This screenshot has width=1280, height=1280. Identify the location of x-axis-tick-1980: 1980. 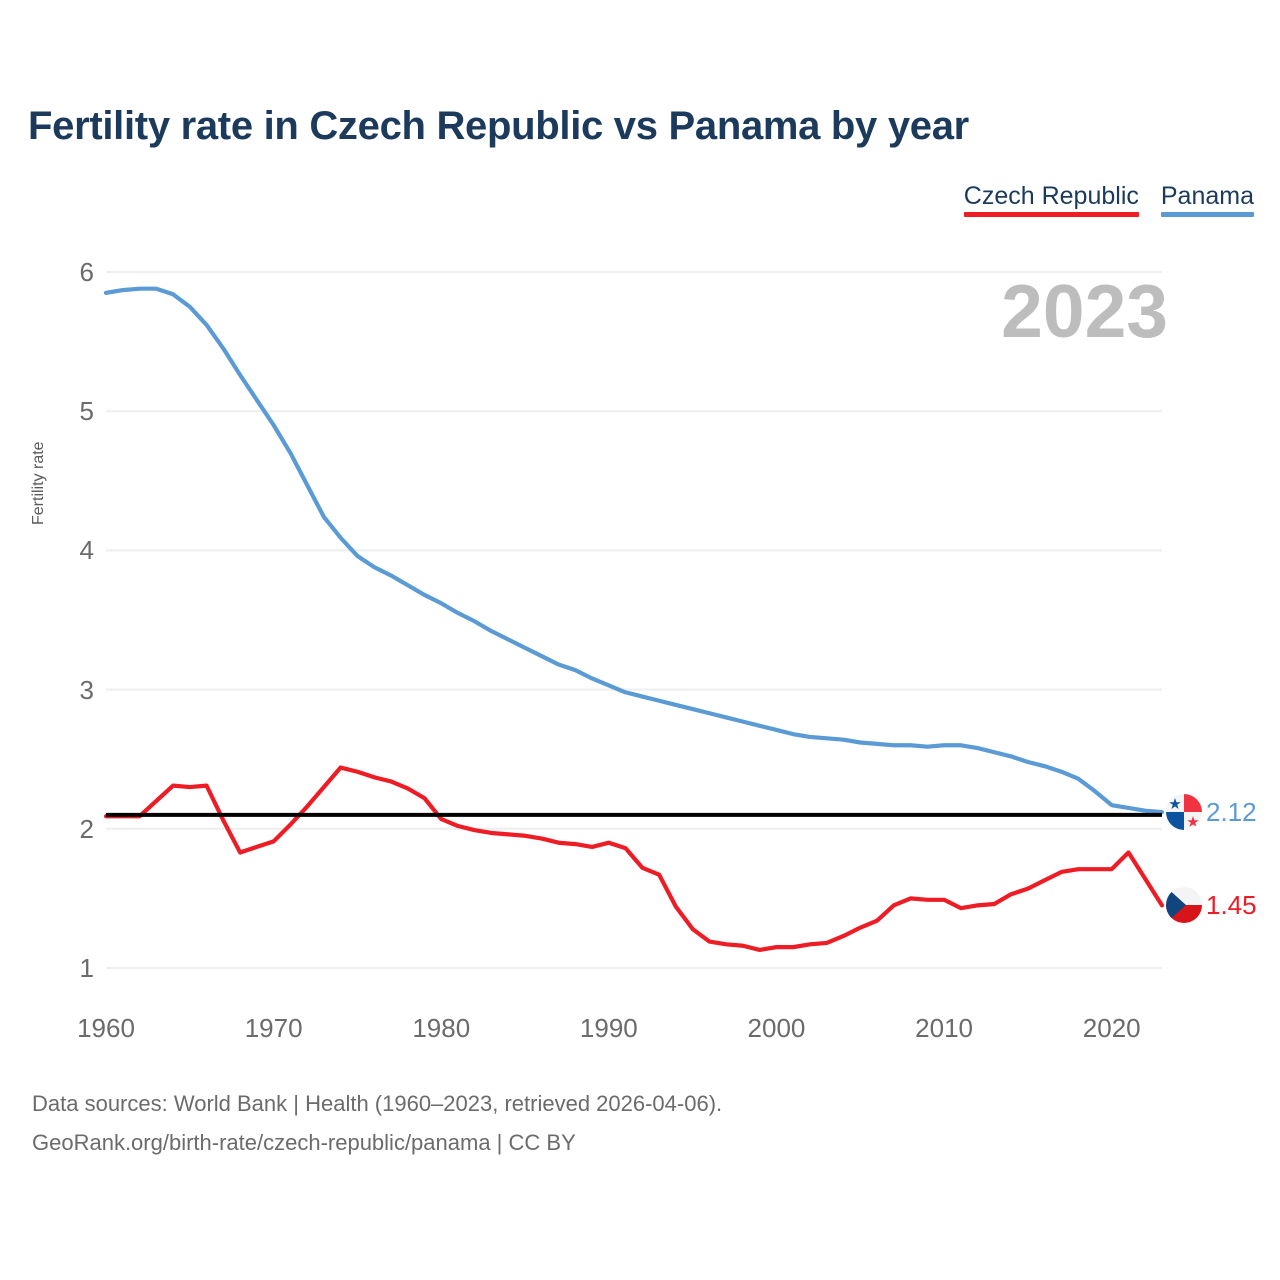
(441, 1028).